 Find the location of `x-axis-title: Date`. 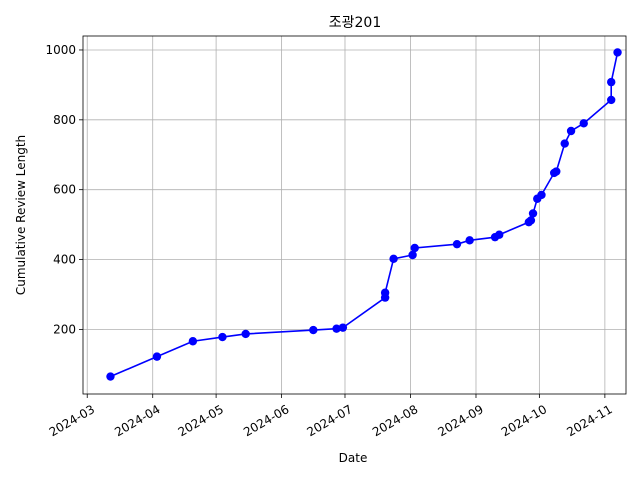

x-axis-title: Date is located at coordinates (353, 458).